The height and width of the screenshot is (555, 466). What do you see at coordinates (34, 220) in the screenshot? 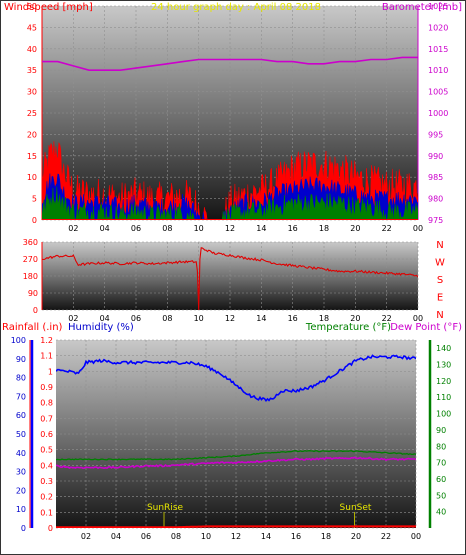
I see `windspeed-tick-label: 0` at bounding box center [34, 220].